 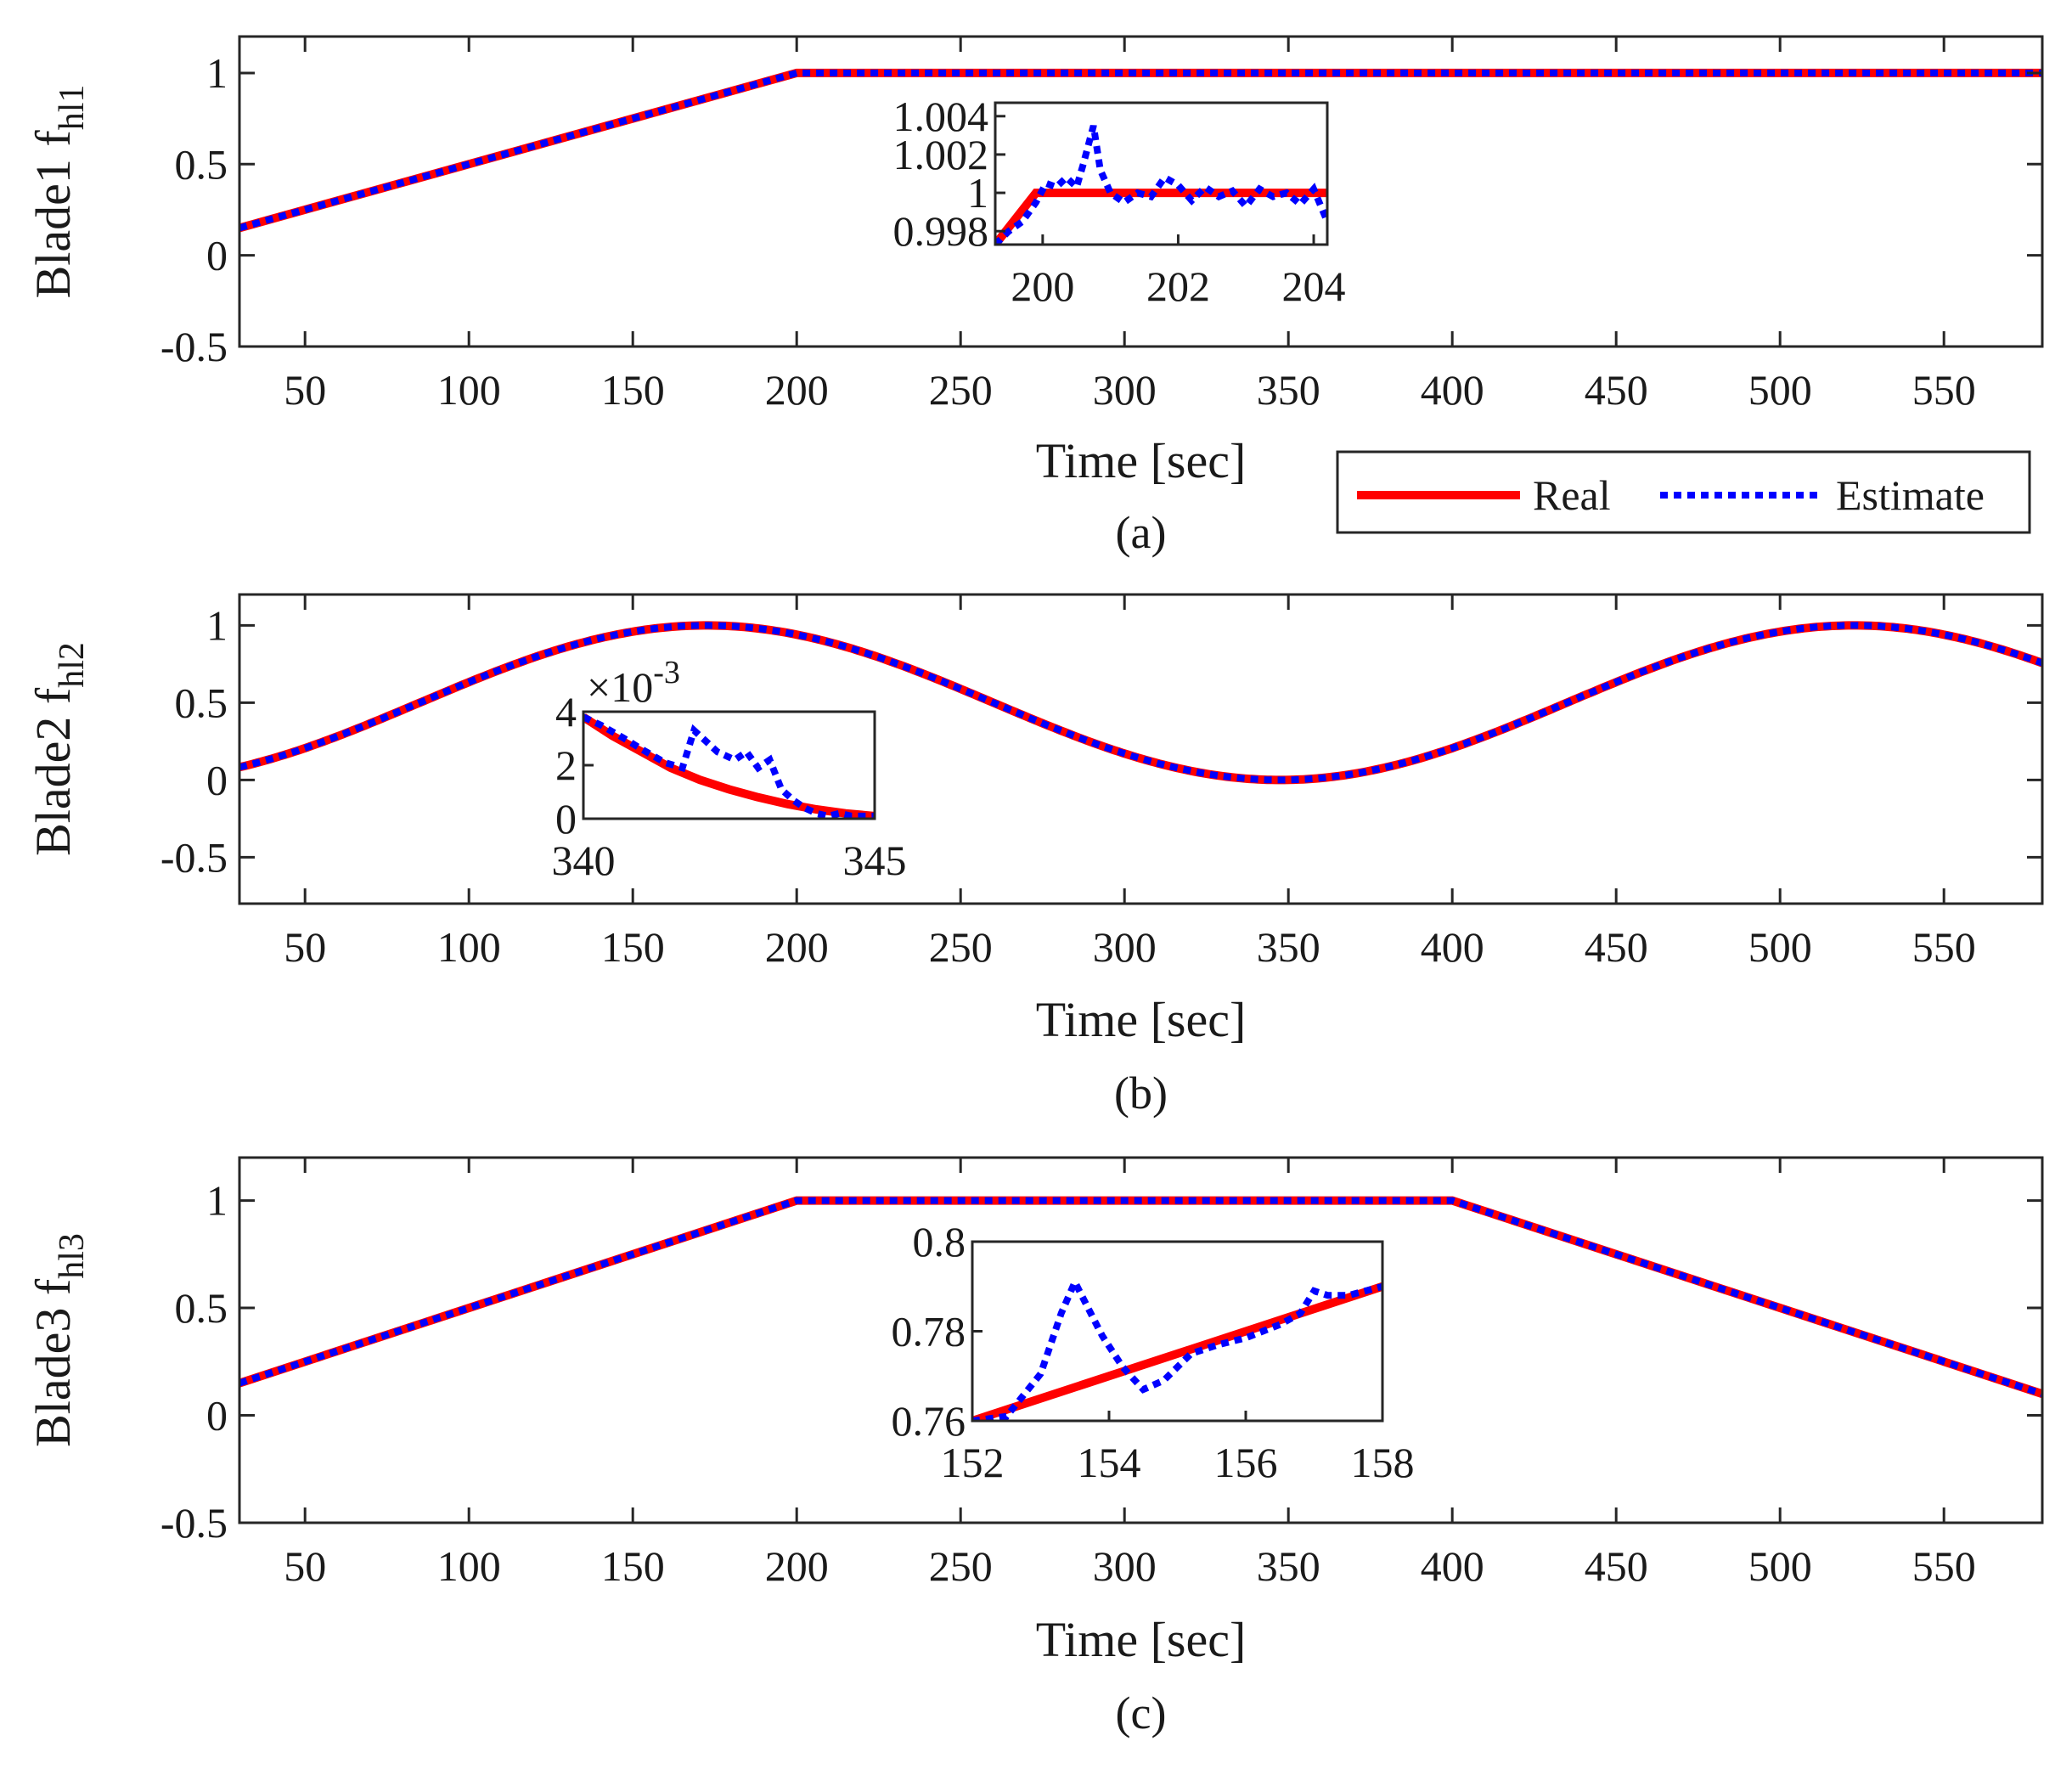 I want to click on inset-x-tick-label: 202, so click(x=1178, y=286).